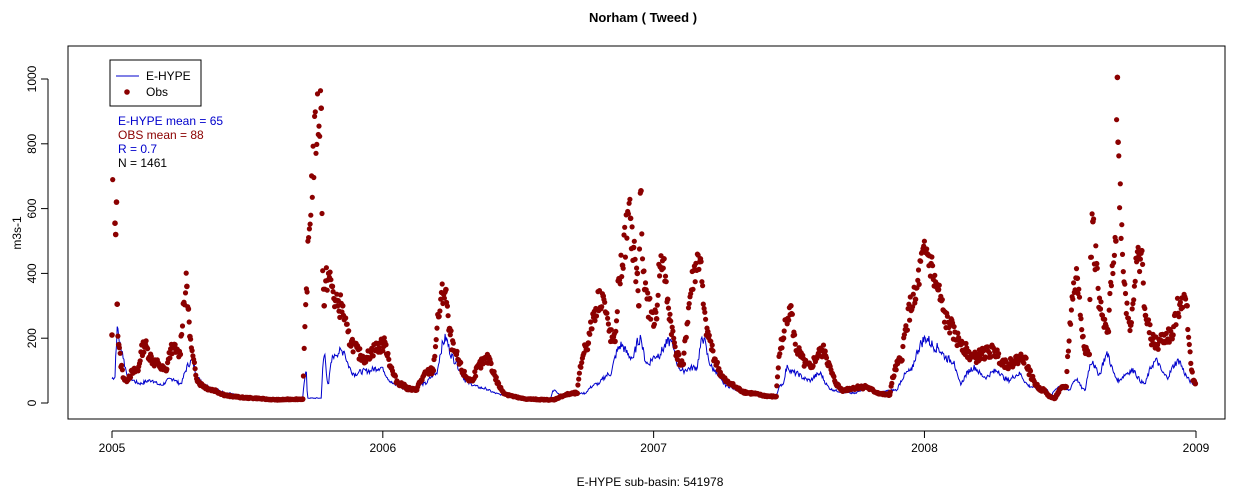  Describe the element at coordinates (32, 273) in the screenshot. I see `y-tick-label: 400` at that location.